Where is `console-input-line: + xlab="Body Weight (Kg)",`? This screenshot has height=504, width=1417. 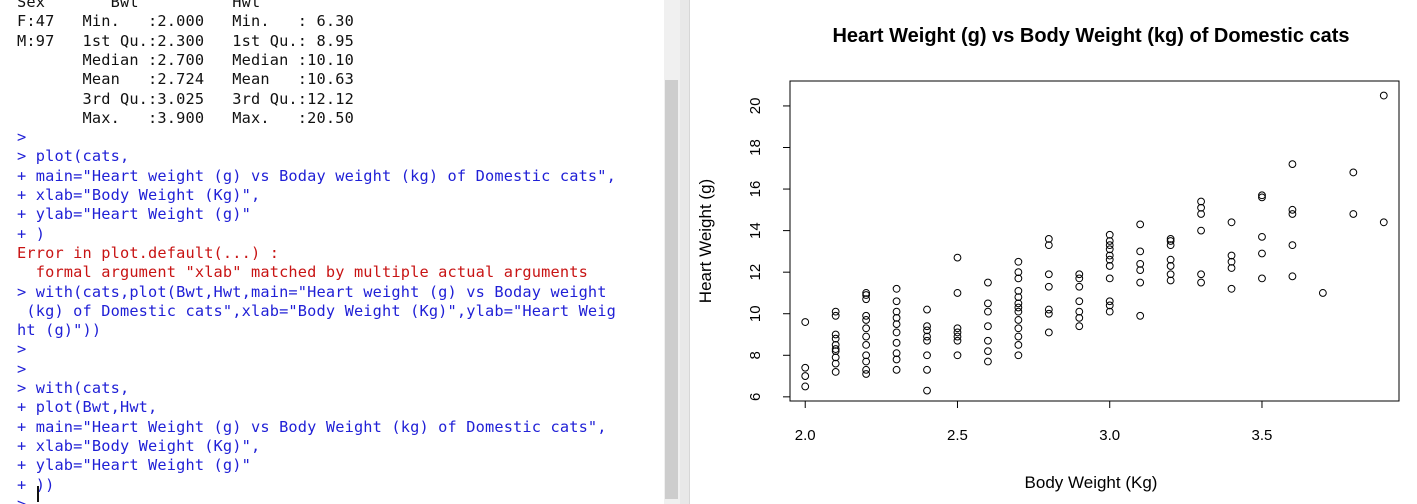
console-input-line: + xlab="Body Weight (Kg)", is located at coordinates (139, 445).